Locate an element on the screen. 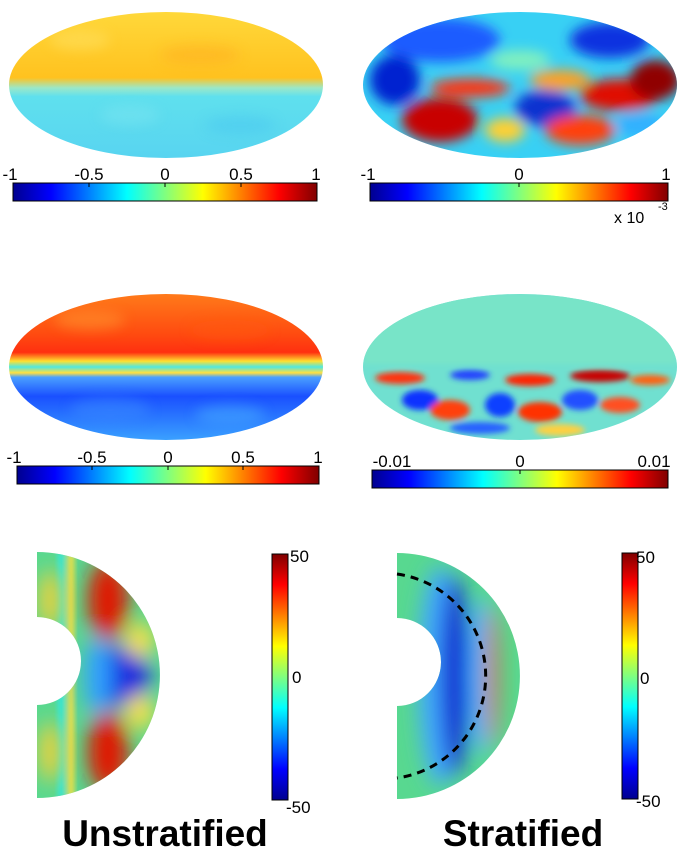  colorbar-2-multiplier: x 10 is located at coordinates (629, 218).